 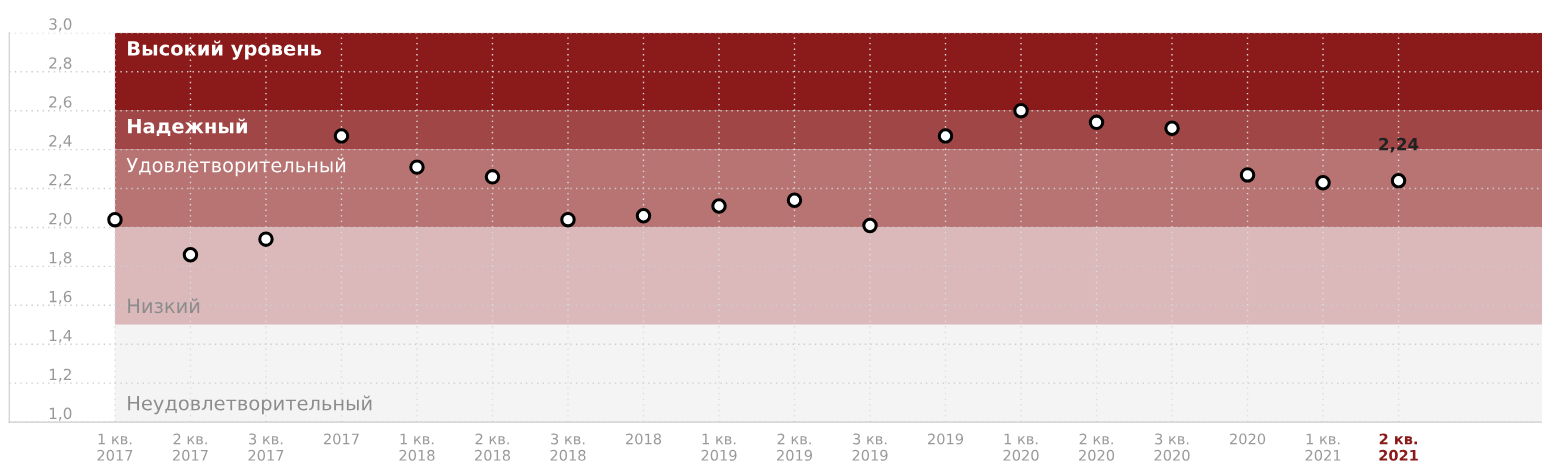 What do you see at coordinates (60, 414) in the screenshot?
I see `y-tick-label: 1,0` at bounding box center [60, 414].